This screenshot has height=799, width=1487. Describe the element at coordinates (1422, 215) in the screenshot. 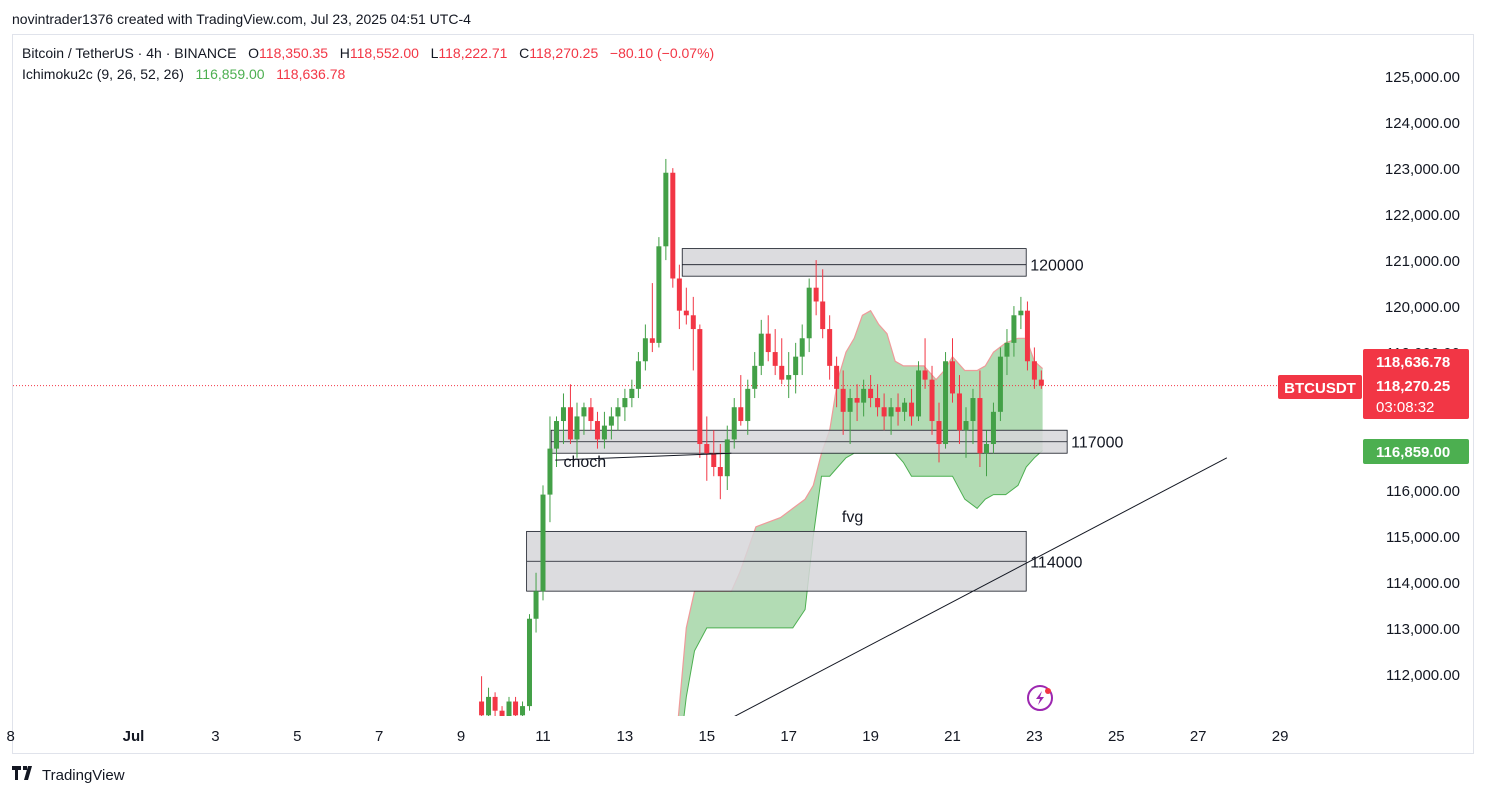

I see `y-tick-label: 122,000.00` at that location.